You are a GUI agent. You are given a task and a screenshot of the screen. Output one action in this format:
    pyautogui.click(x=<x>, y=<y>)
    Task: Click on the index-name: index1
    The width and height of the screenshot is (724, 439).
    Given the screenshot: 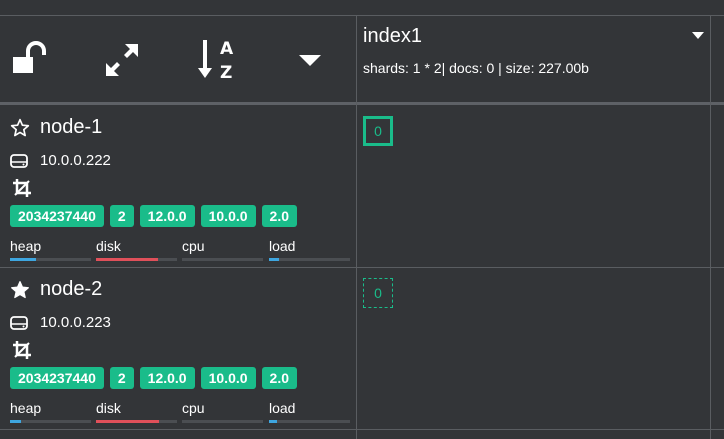 What is the action you would take?
    pyautogui.click(x=392, y=36)
    